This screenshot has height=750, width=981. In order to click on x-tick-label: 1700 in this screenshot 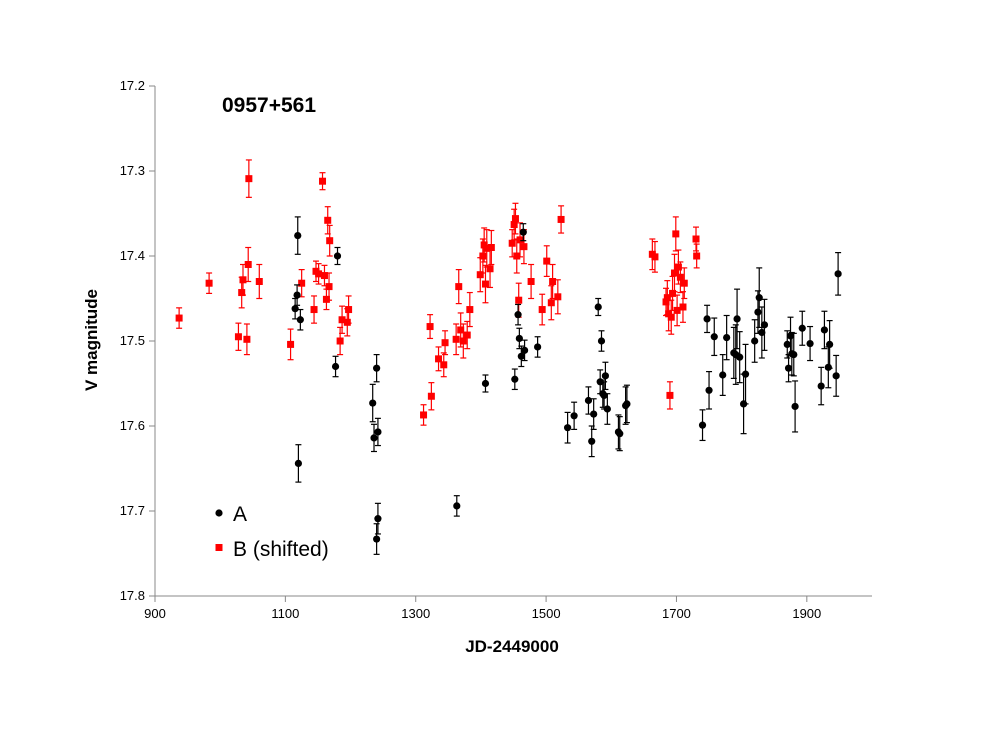, I will do `click(676, 613)`.